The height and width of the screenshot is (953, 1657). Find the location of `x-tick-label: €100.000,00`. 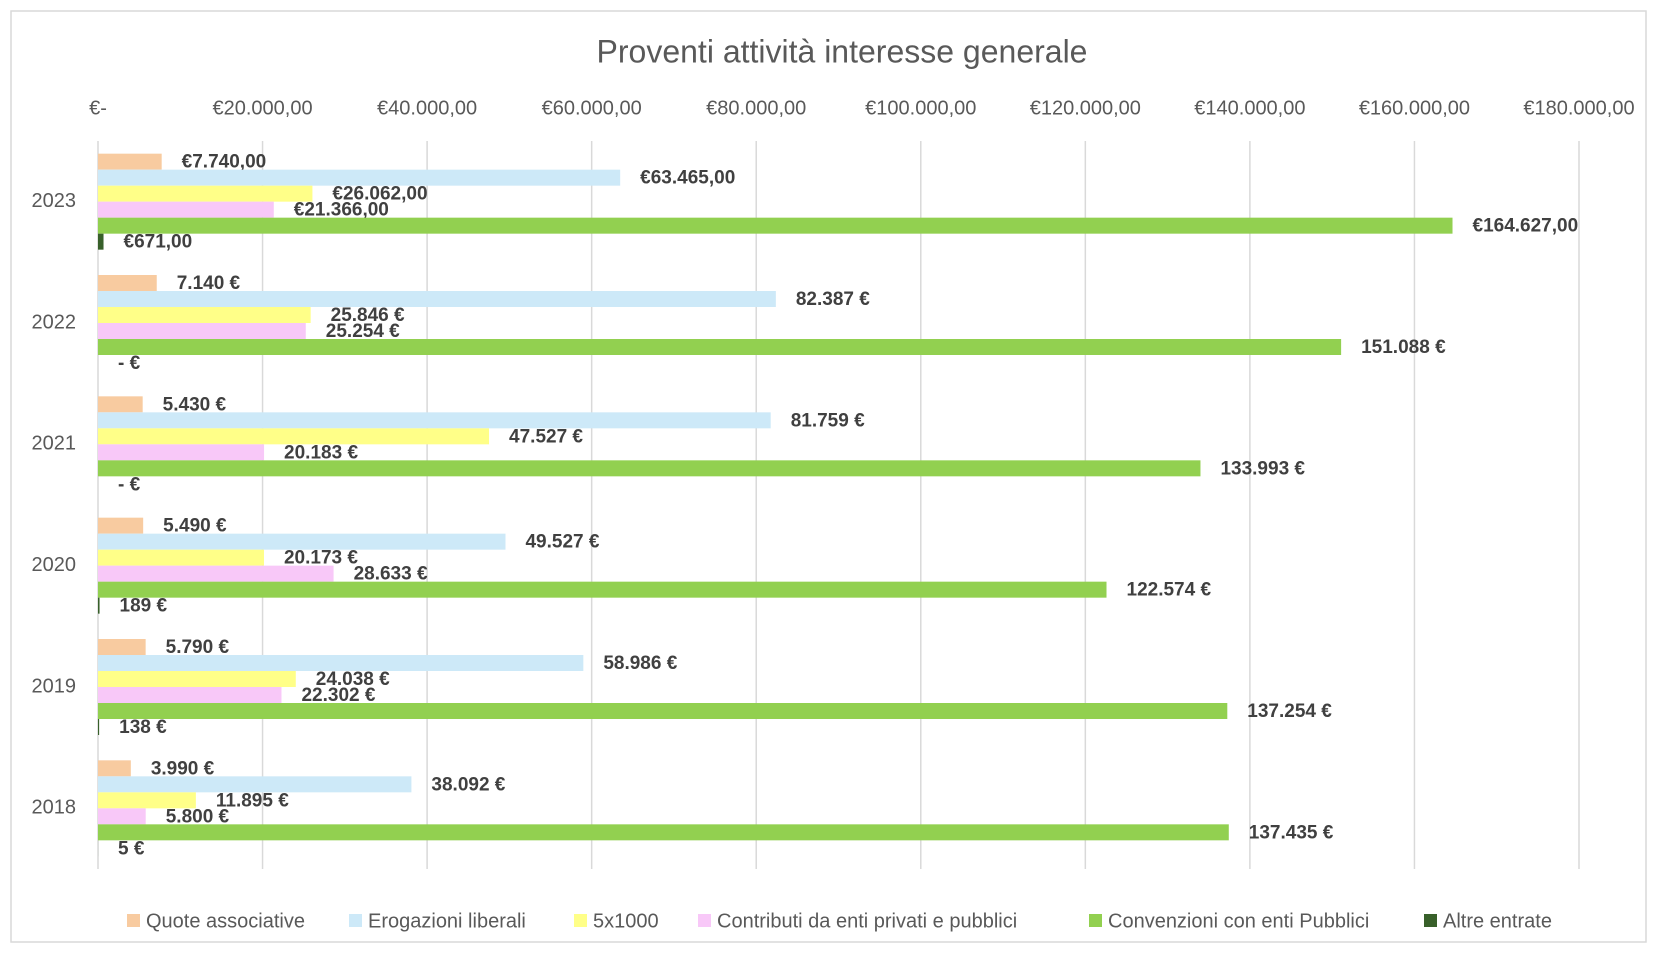

x-tick-label: €100.000,00 is located at coordinates (920, 108).